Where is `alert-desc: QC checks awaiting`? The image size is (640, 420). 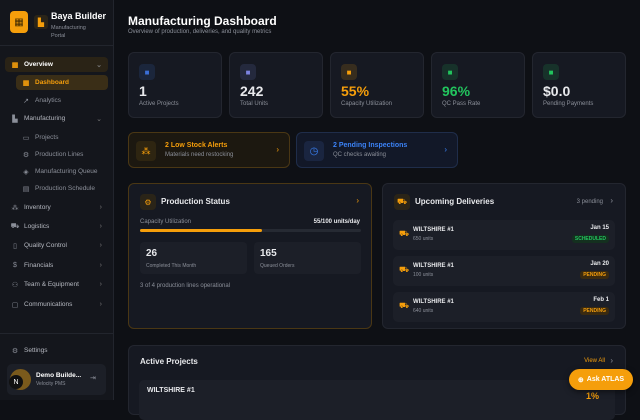
alert-desc: QC checks awaiting is located at coordinates (360, 155).